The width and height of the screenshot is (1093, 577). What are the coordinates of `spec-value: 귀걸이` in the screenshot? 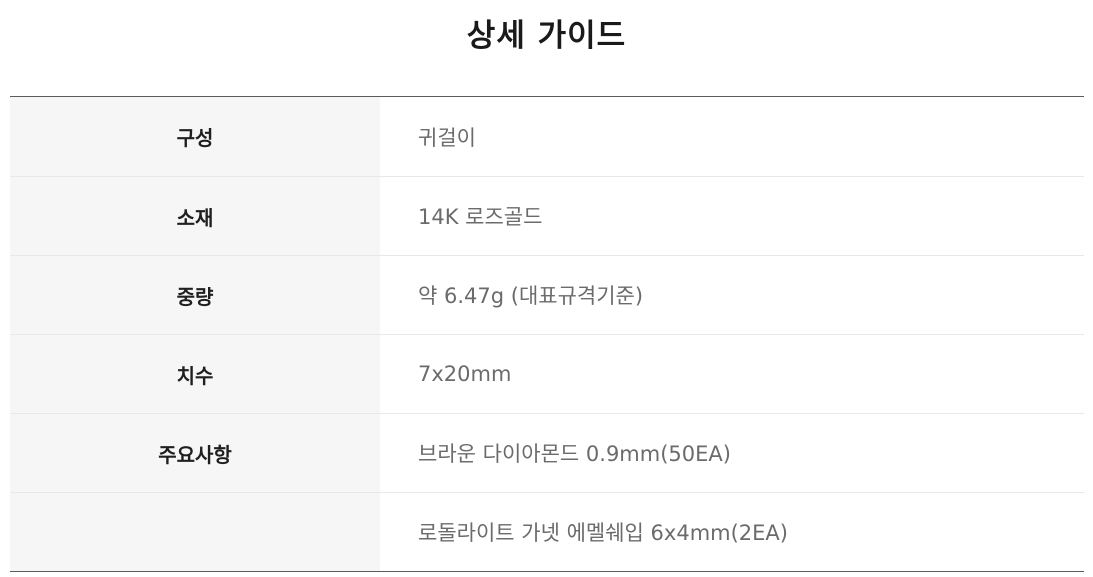 It's located at (732, 136).